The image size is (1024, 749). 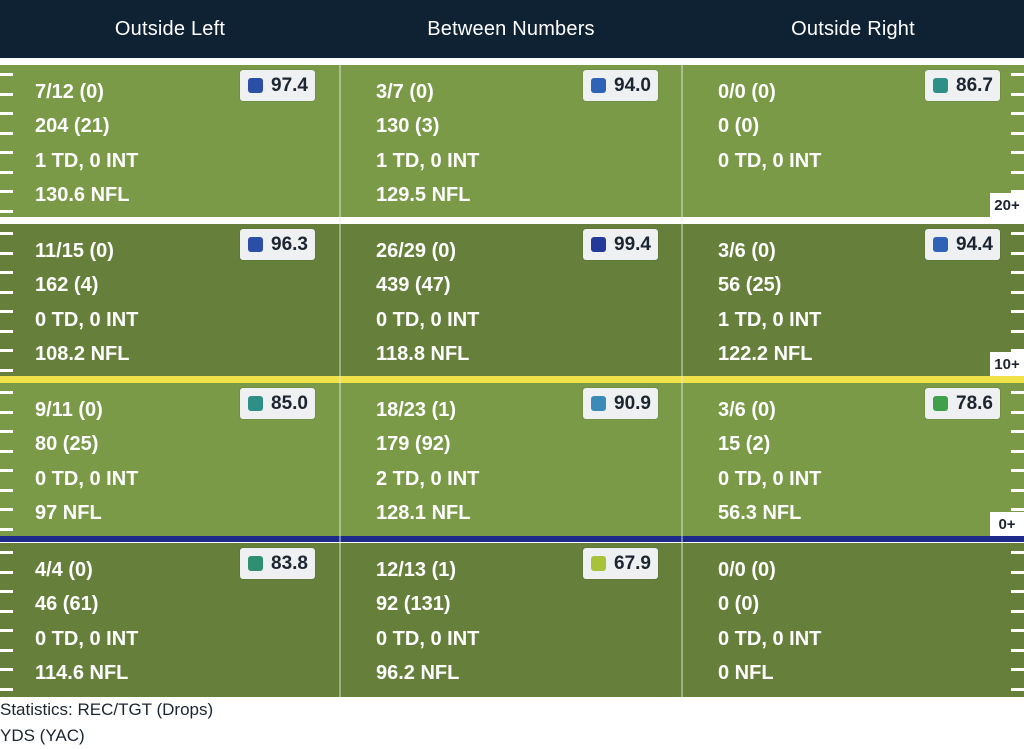 What do you see at coordinates (42, 735) in the screenshot?
I see `legend-line-yds-yac: YDS (YAC)` at bounding box center [42, 735].